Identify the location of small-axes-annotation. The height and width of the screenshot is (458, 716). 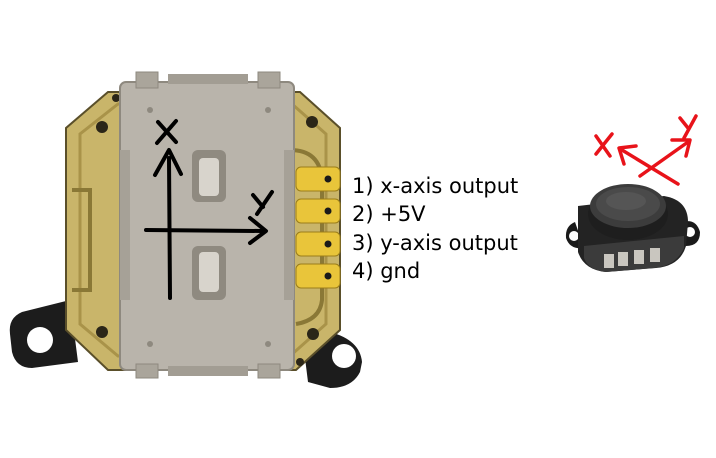
(646, 150).